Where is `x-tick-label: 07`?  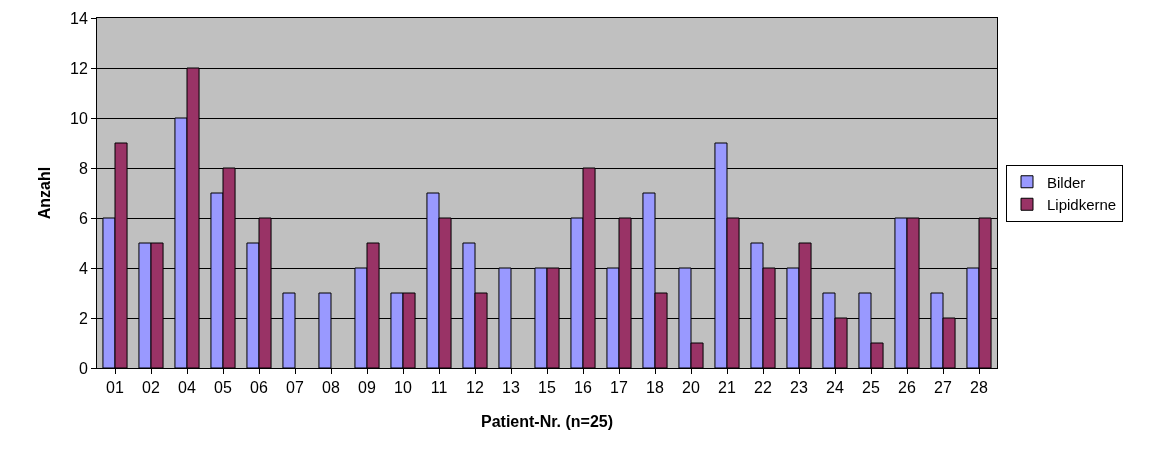 x-tick-label: 07 is located at coordinates (295, 388).